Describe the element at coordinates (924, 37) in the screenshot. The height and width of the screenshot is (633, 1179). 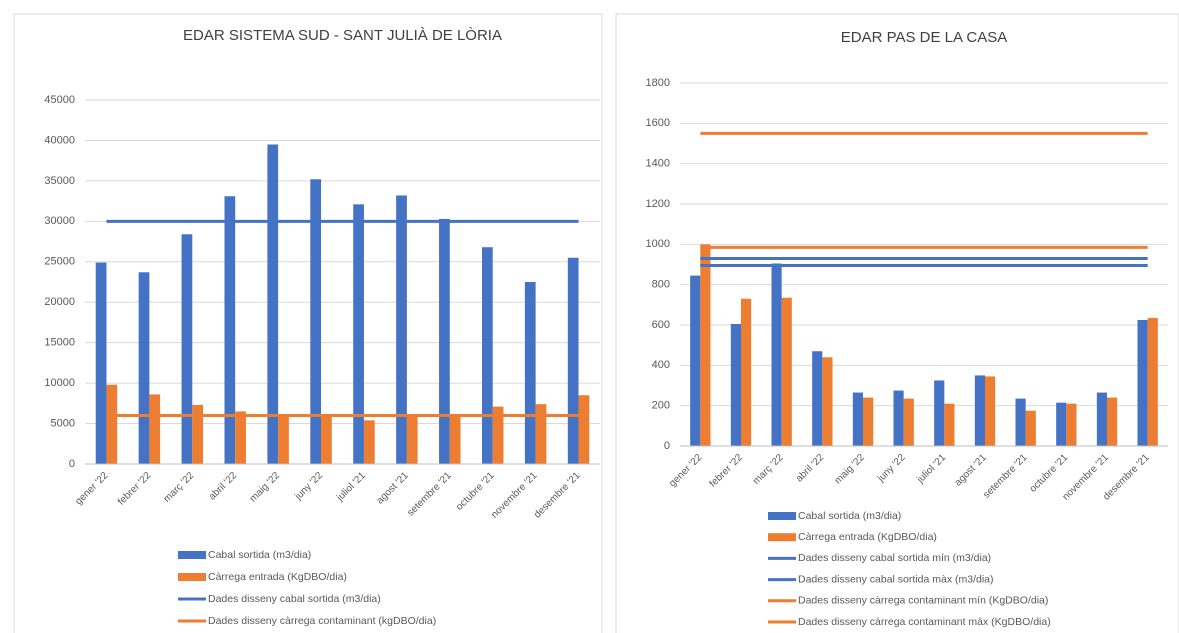
I see `chart-title: EDAR PAS DE LA CASA` at that location.